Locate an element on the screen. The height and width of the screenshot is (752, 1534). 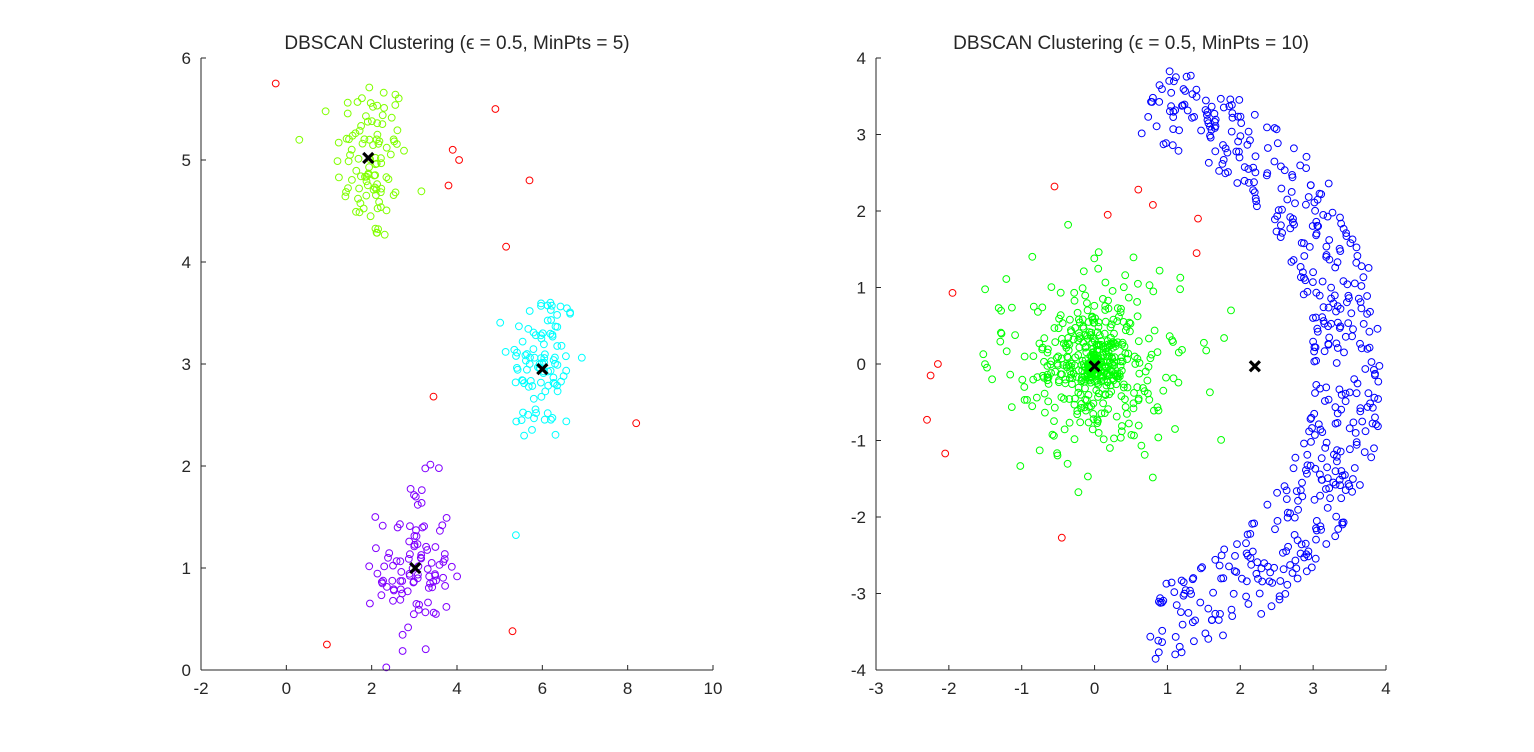
centroid-marker is located at coordinates (1094, 366).